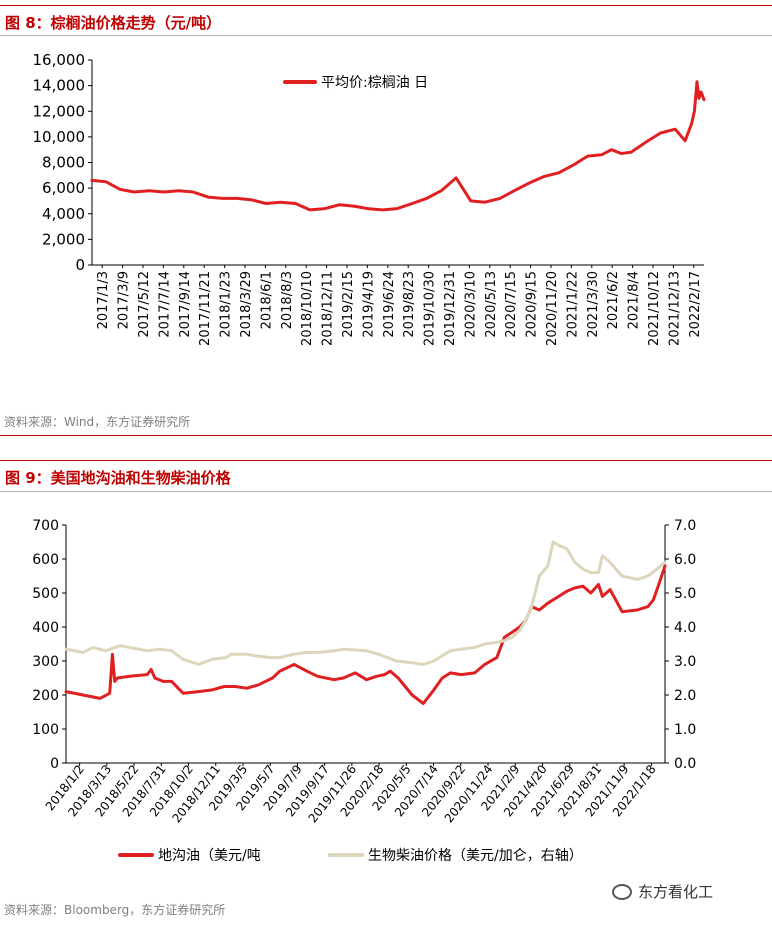  Describe the element at coordinates (386, 491) in the screenshot. I see `fig9-title-rule` at that location.